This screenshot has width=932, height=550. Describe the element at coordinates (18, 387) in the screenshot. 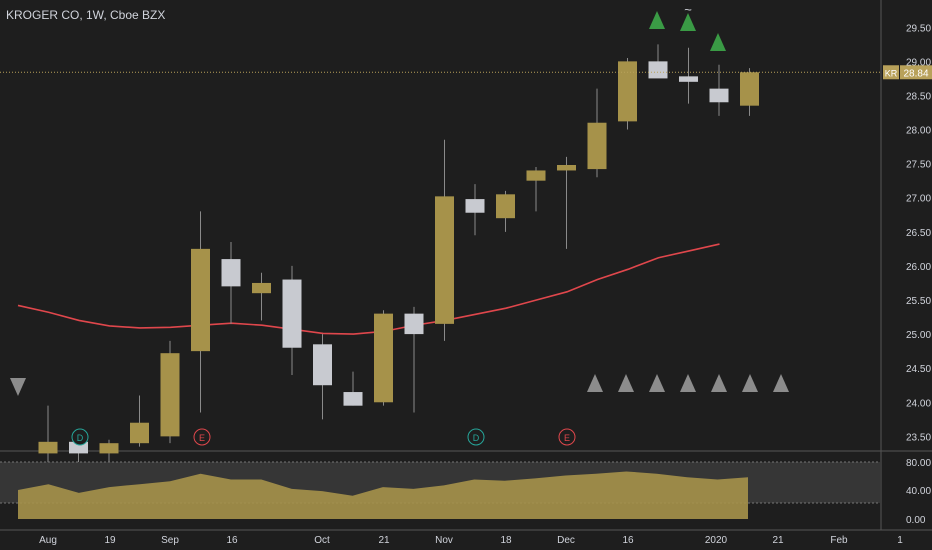

I see `signal-down-triangle` at that location.